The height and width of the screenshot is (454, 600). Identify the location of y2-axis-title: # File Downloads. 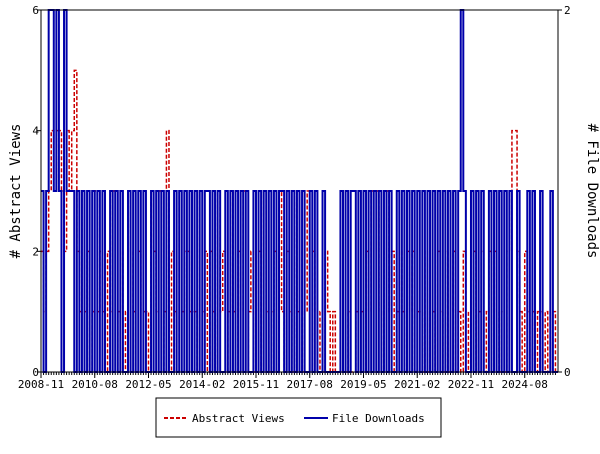
(592, 191).